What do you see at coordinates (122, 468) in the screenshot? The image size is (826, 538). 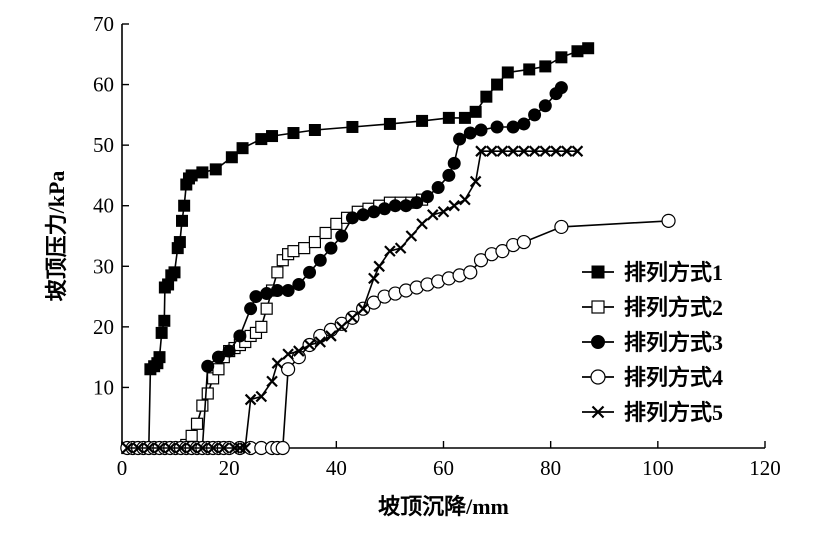 I see `x-tick-label: 0` at bounding box center [122, 468].